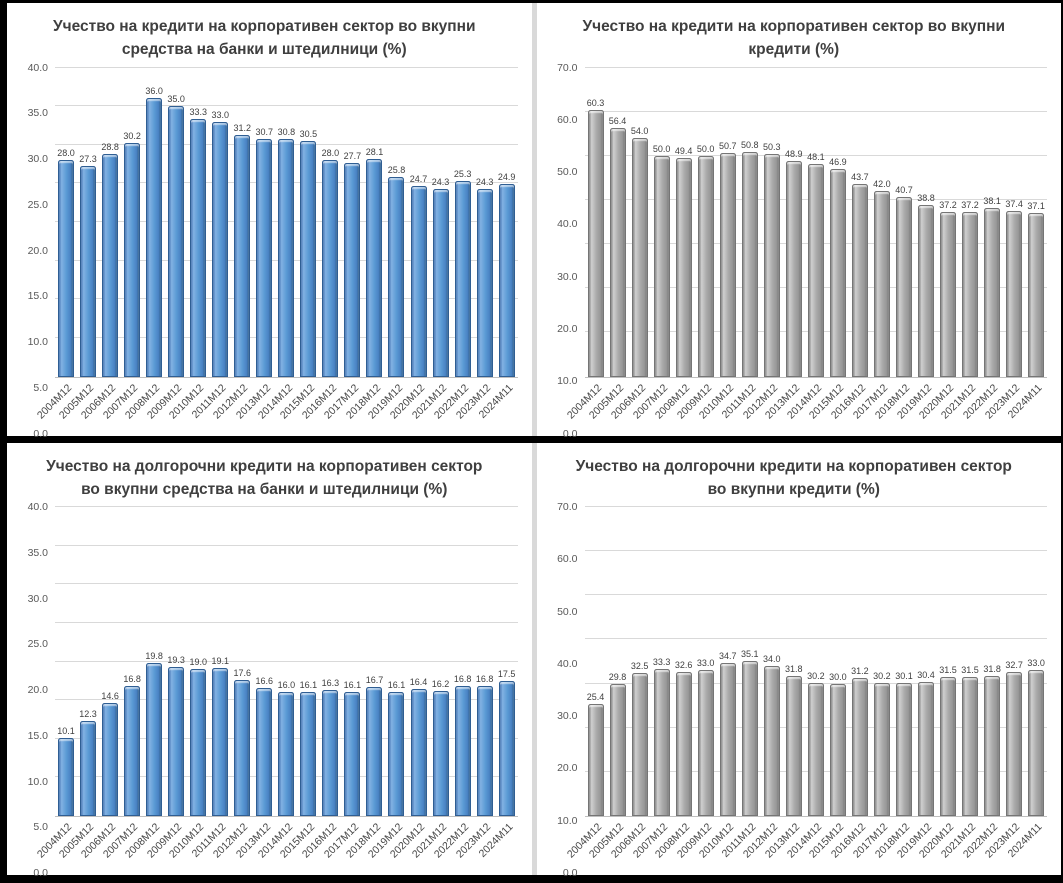  I want to click on bar-column: 16.1, so click(308, 661).